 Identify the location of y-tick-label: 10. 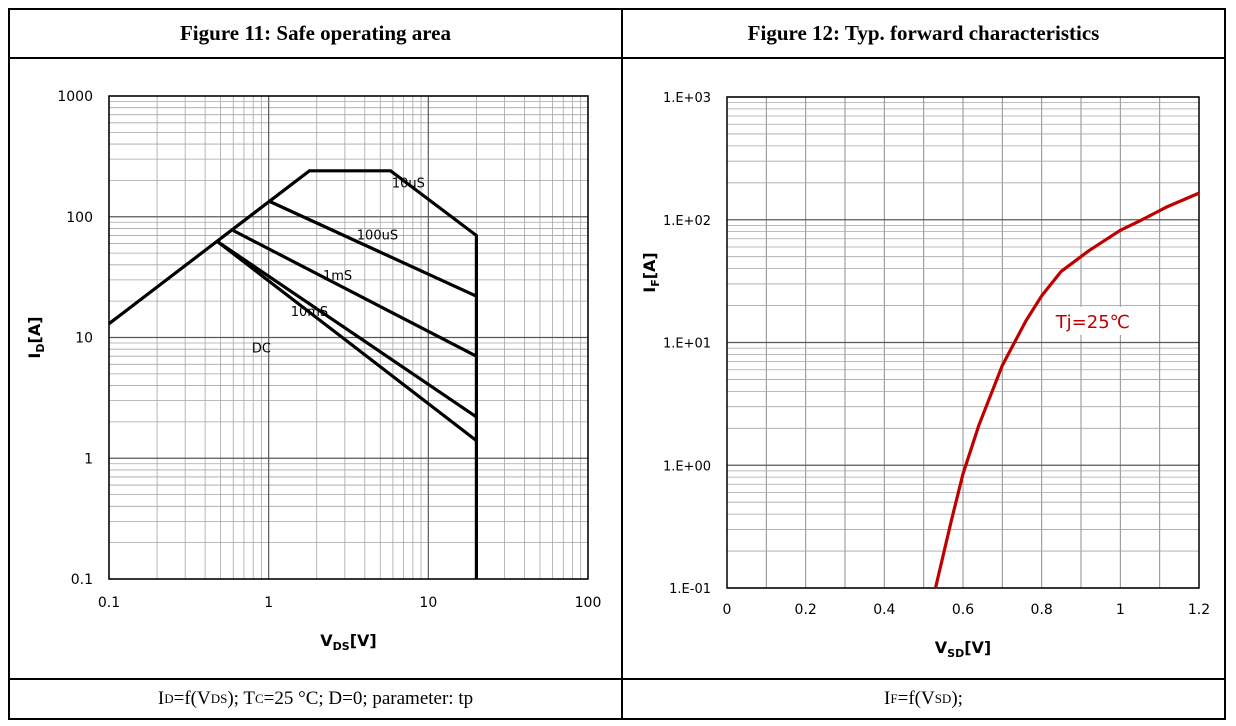
(84, 339).